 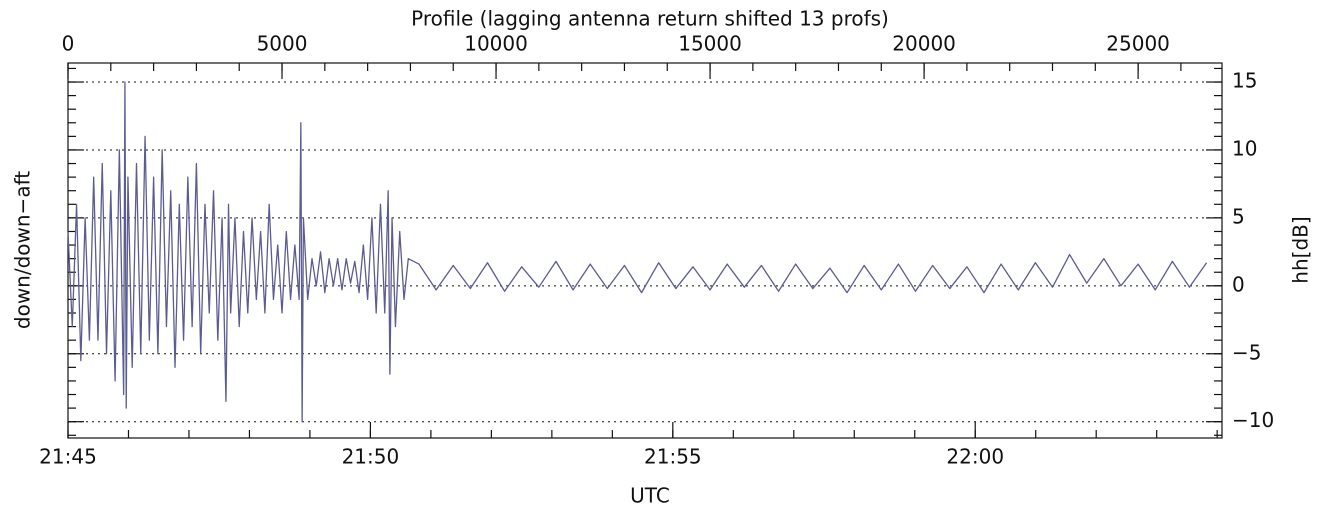 I want to click on y-tick-label: −10, so click(x=1253, y=420).